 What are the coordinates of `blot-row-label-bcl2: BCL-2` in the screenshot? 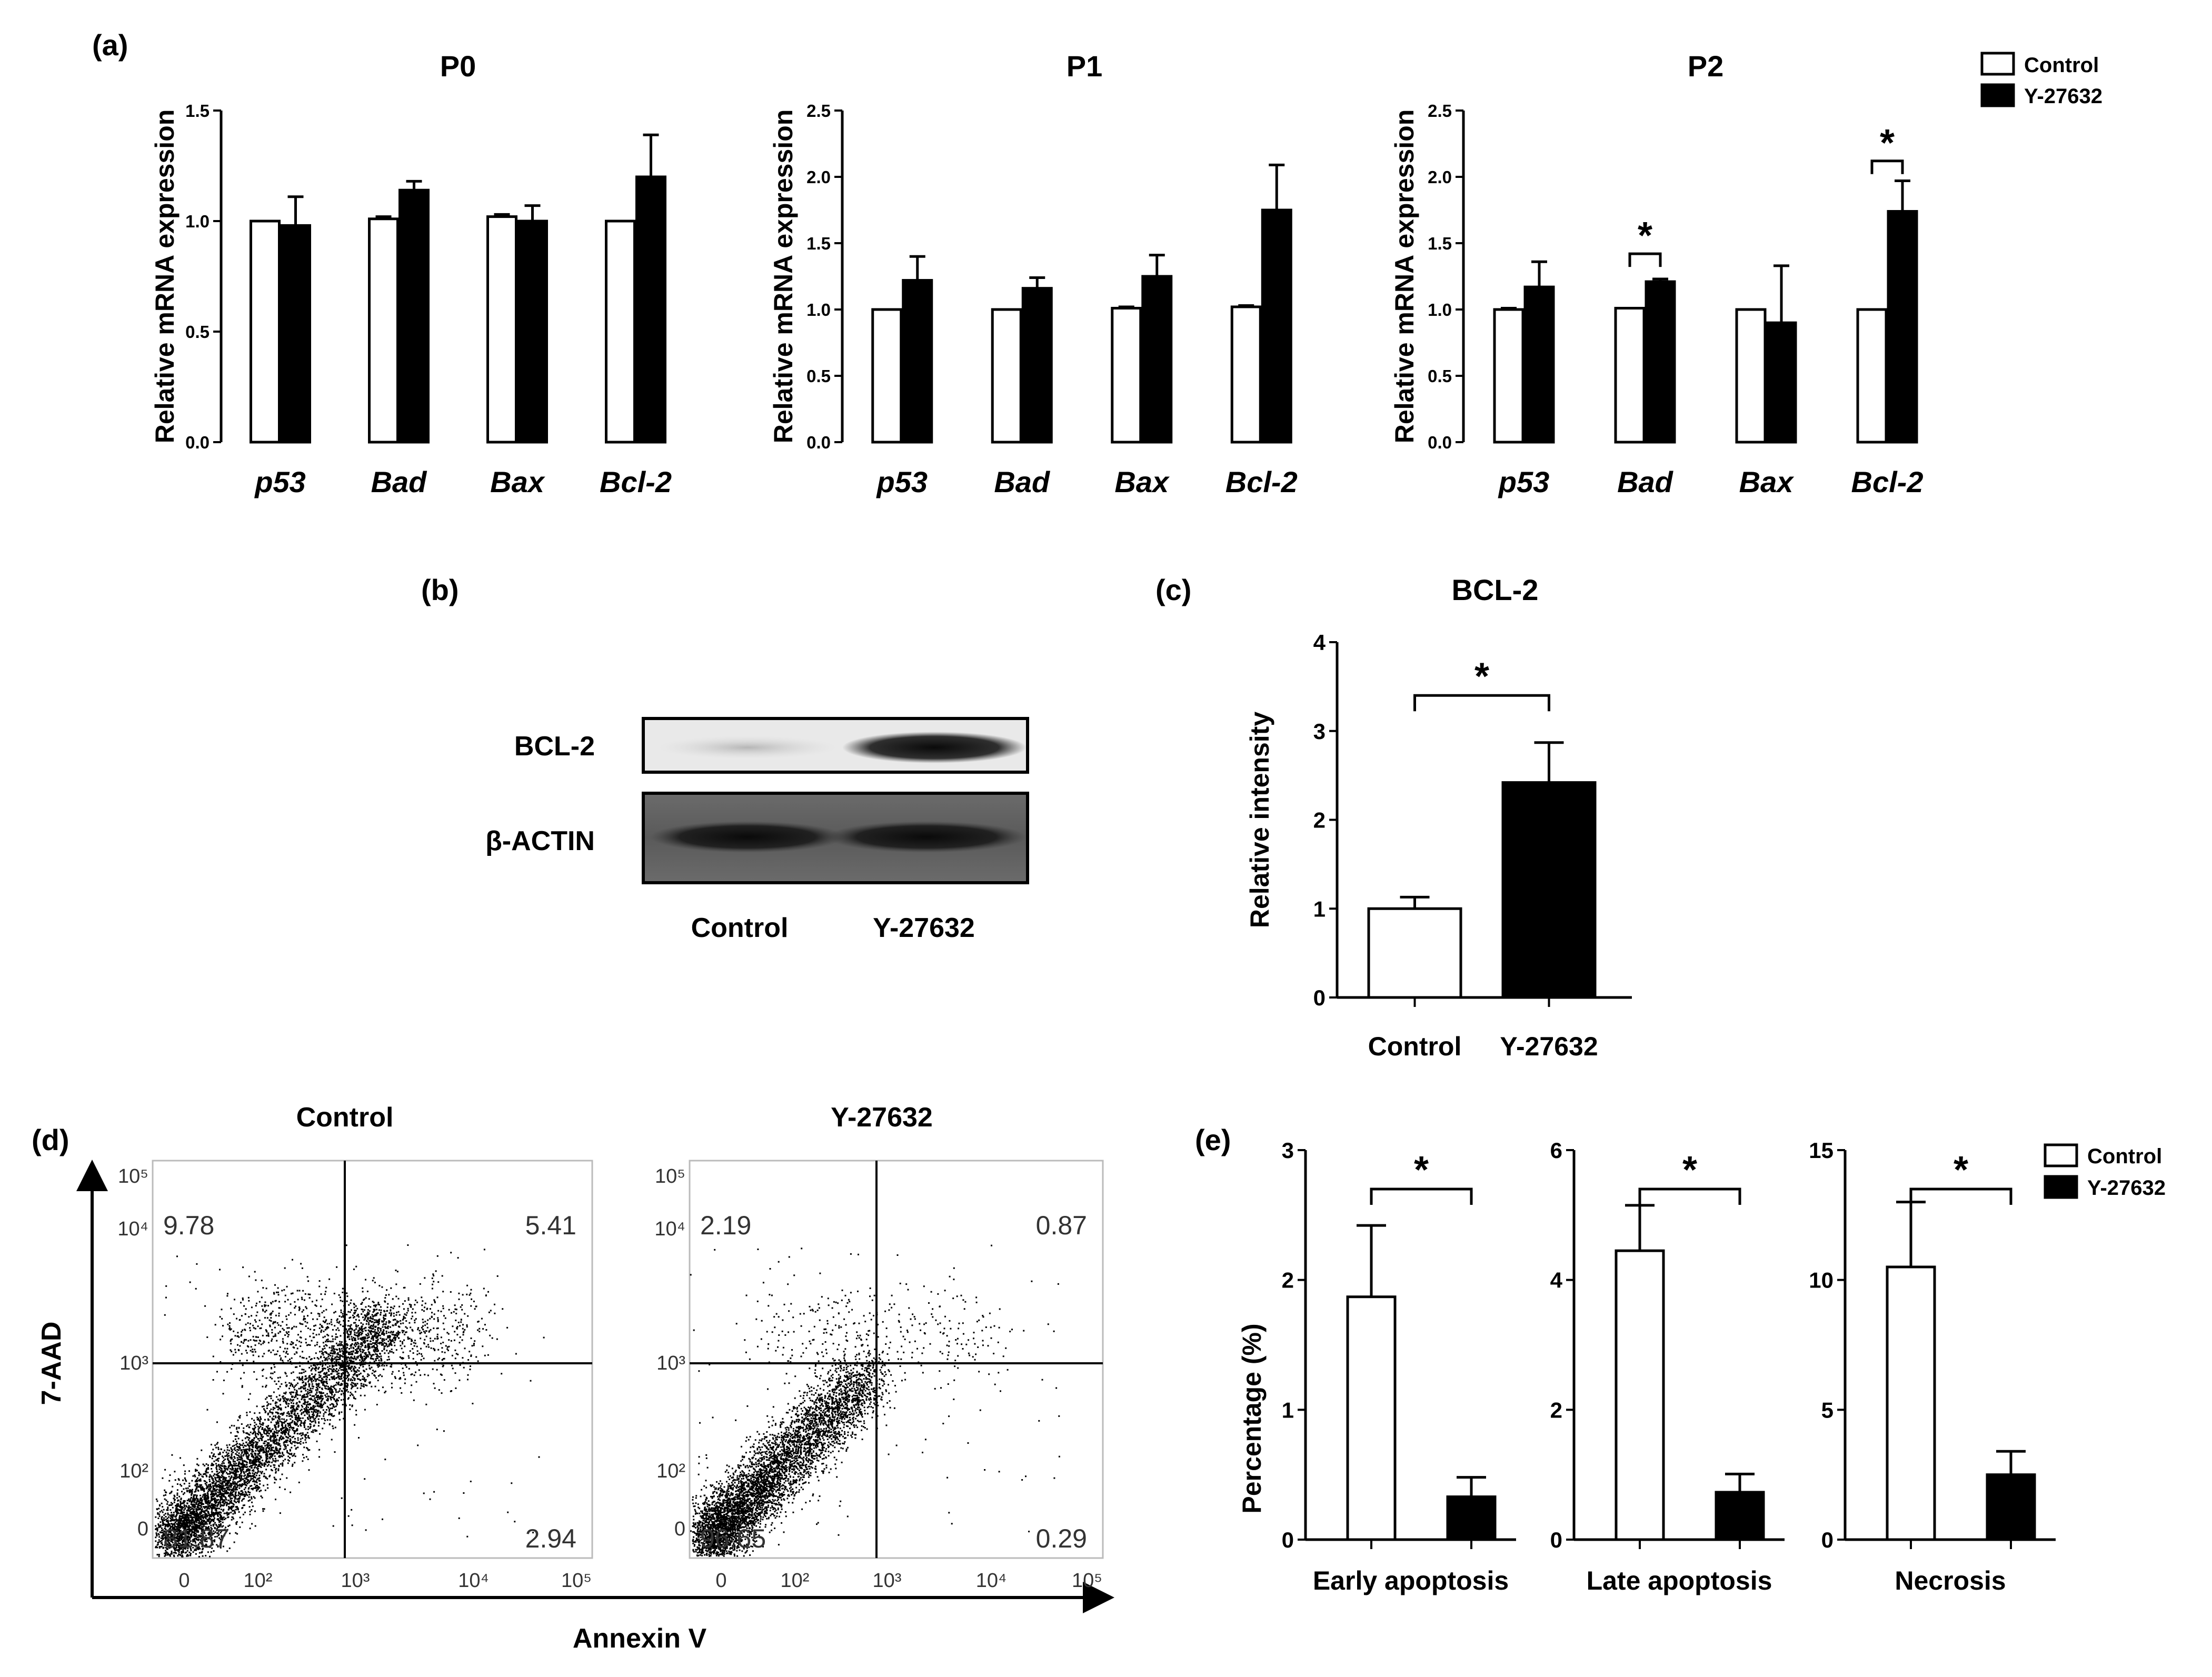 It's located at (555, 747).